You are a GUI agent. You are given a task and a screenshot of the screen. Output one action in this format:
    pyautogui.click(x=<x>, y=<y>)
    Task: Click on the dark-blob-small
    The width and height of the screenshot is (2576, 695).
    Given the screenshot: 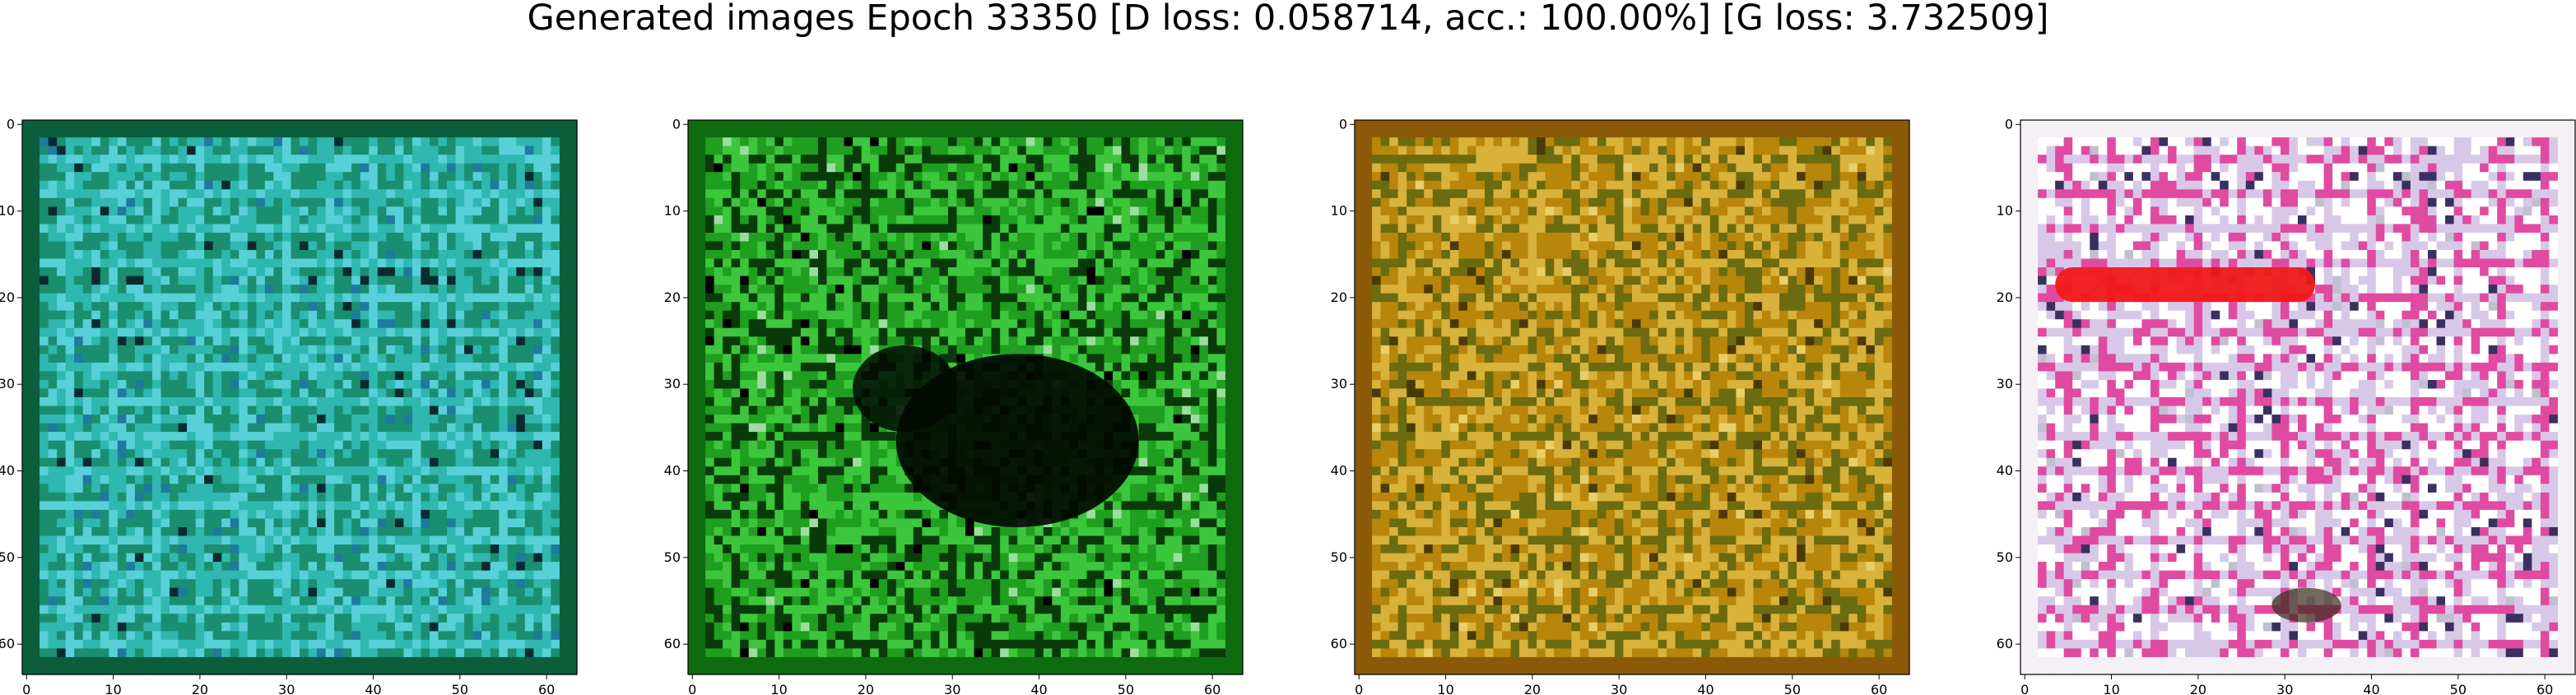 What is the action you would take?
    pyautogui.click(x=904, y=388)
    